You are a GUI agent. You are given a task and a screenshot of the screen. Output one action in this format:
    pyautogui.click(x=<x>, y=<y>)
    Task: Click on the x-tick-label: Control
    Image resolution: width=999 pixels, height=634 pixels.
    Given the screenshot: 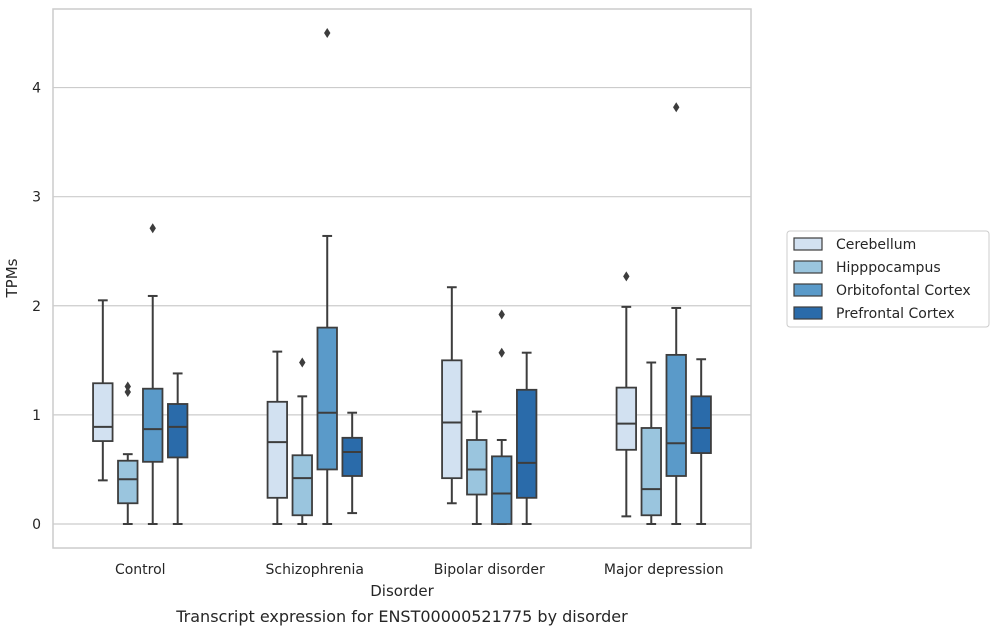 What is the action you would take?
    pyautogui.click(x=140, y=570)
    